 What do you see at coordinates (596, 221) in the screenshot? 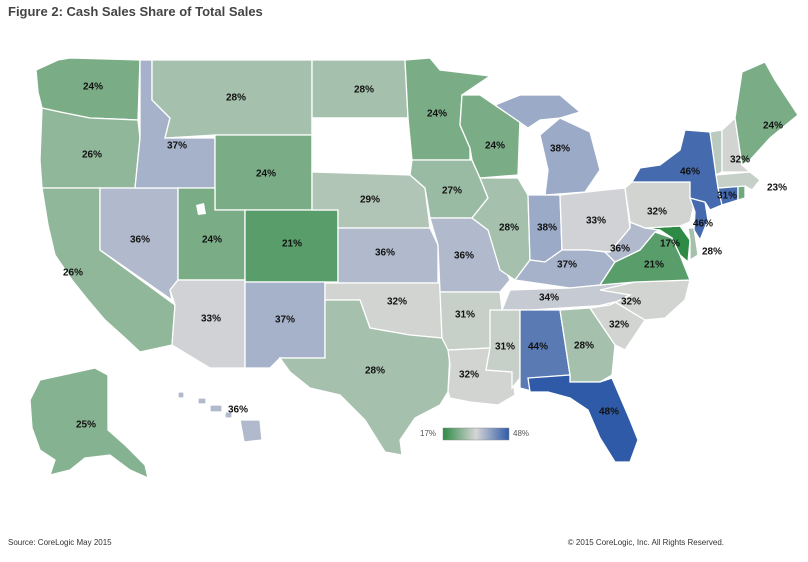
I see `label-OH: 33%` at bounding box center [596, 221].